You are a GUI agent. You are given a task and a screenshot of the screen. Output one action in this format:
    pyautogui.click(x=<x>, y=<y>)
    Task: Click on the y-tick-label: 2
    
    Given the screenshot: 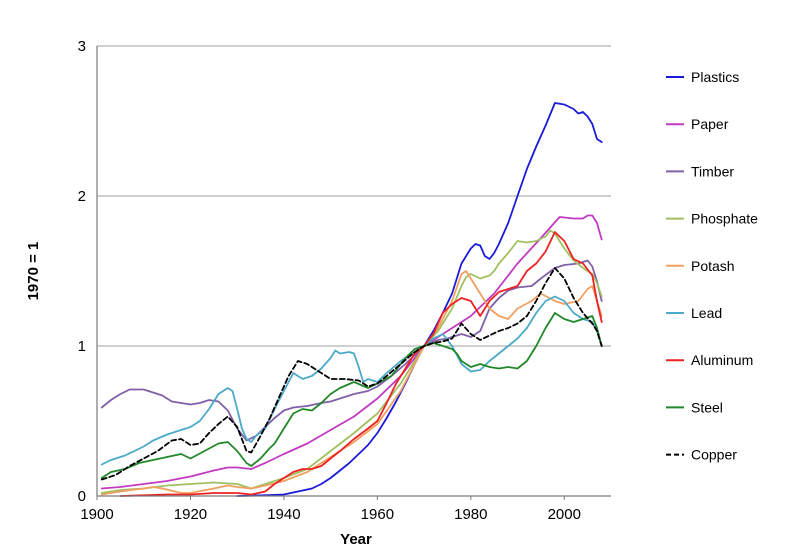 What is the action you would take?
    pyautogui.click(x=82, y=196)
    